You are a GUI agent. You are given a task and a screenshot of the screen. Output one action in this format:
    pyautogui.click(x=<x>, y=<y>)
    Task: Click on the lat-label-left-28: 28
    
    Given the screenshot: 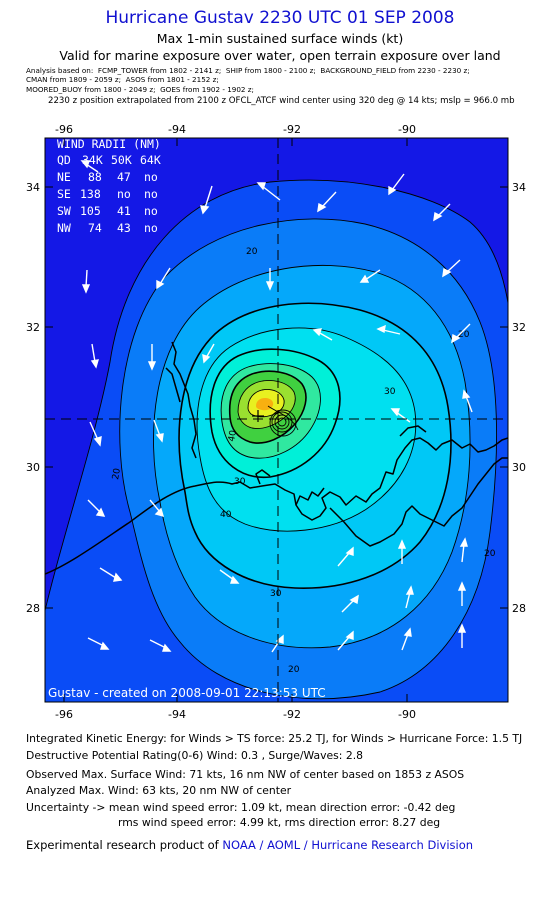 What is the action you would take?
    pyautogui.click(x=33, y=608)
    